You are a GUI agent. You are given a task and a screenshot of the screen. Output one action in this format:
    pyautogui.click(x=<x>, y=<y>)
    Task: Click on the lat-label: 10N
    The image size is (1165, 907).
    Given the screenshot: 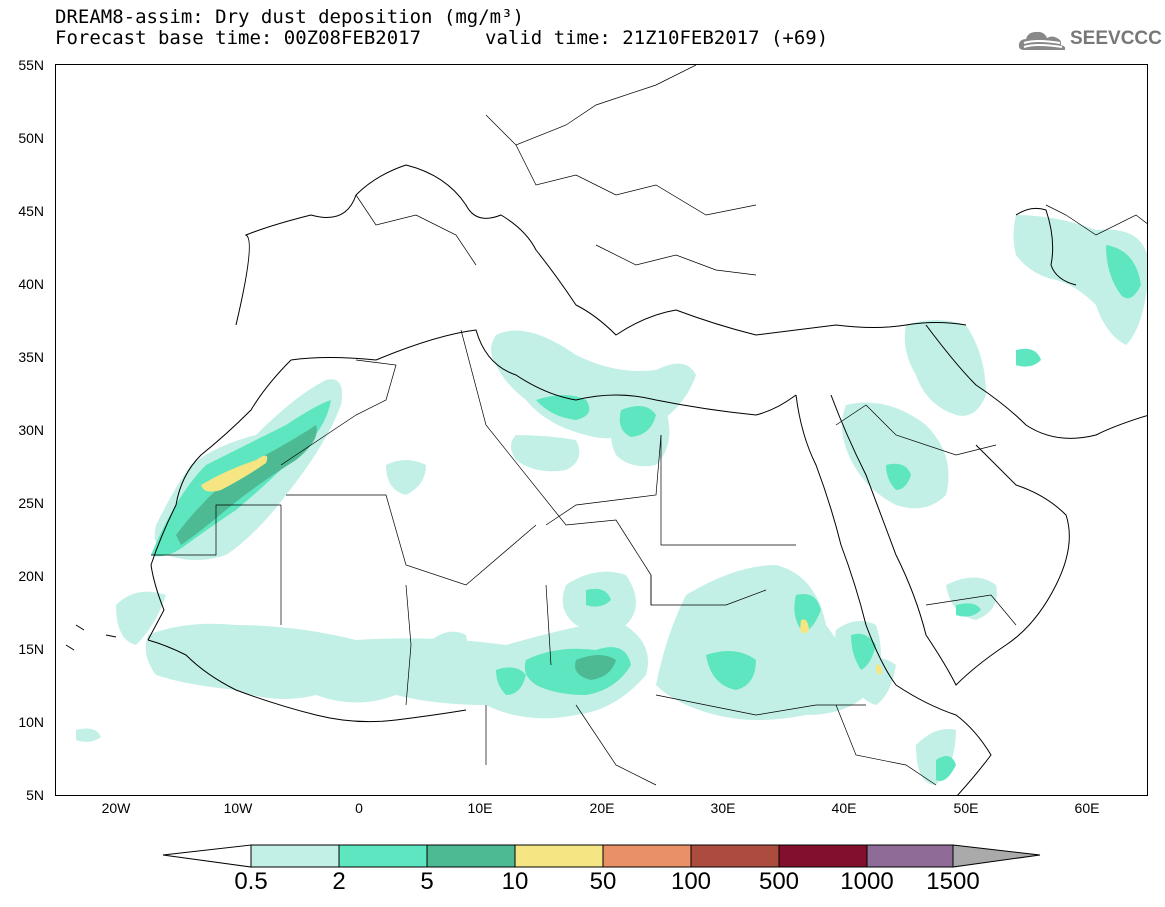 What is the action you would take?
    pyautogui.click(x=31, y=722)
    